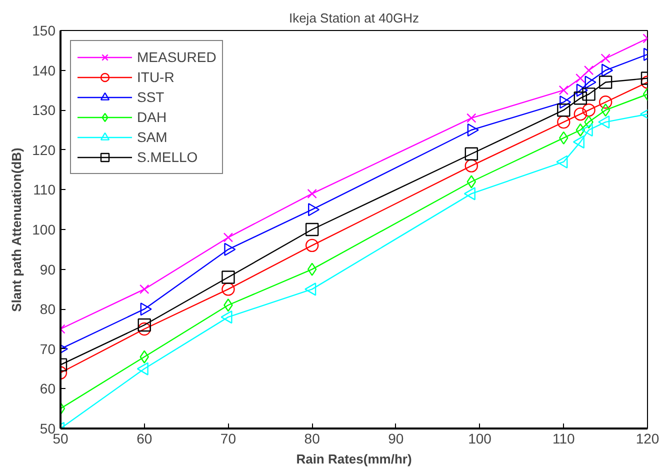 The width and height of the screenshot is (667, 473). I want to click on x-tick-label: 120, so click(648, 438).